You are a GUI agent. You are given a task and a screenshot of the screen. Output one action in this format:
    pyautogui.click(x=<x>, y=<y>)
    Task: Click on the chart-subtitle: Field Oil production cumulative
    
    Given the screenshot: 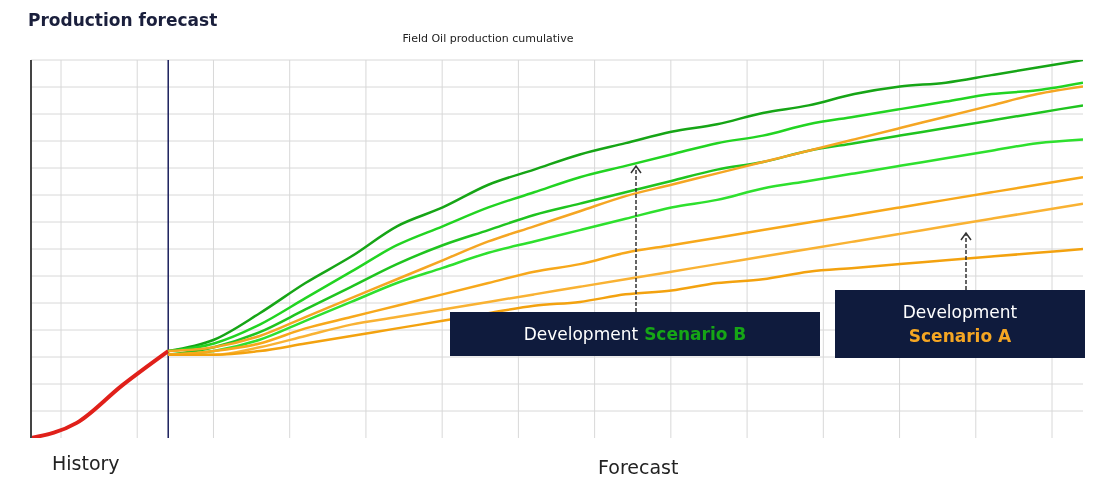 What is the action you would take?
    pyautogui.click(x=488, y=38)
    